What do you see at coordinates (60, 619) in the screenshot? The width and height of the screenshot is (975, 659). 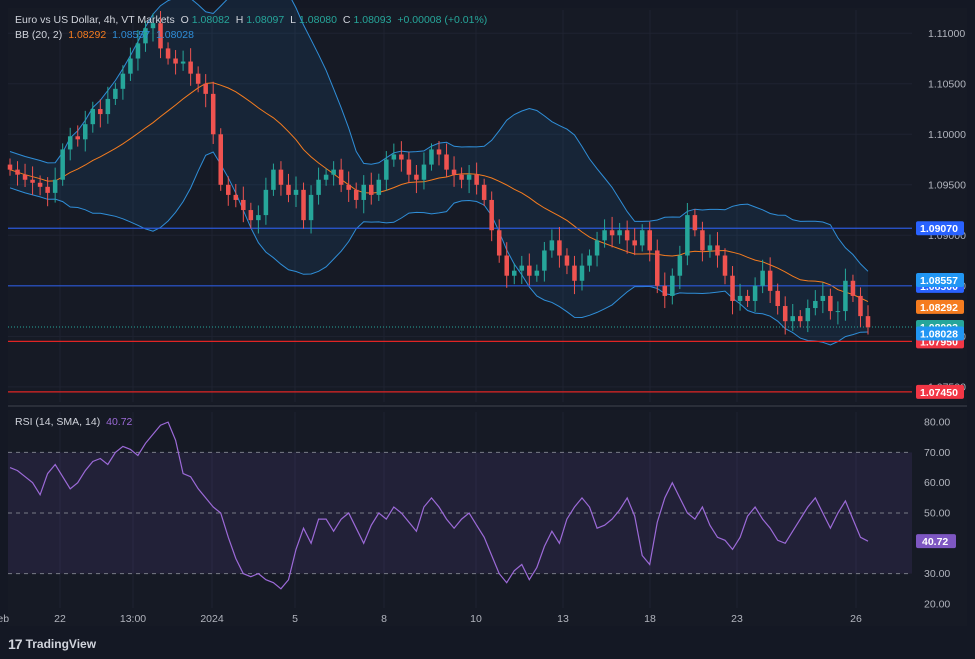 I see `time-axis-tick: 22` at bounding box center [60, 619].